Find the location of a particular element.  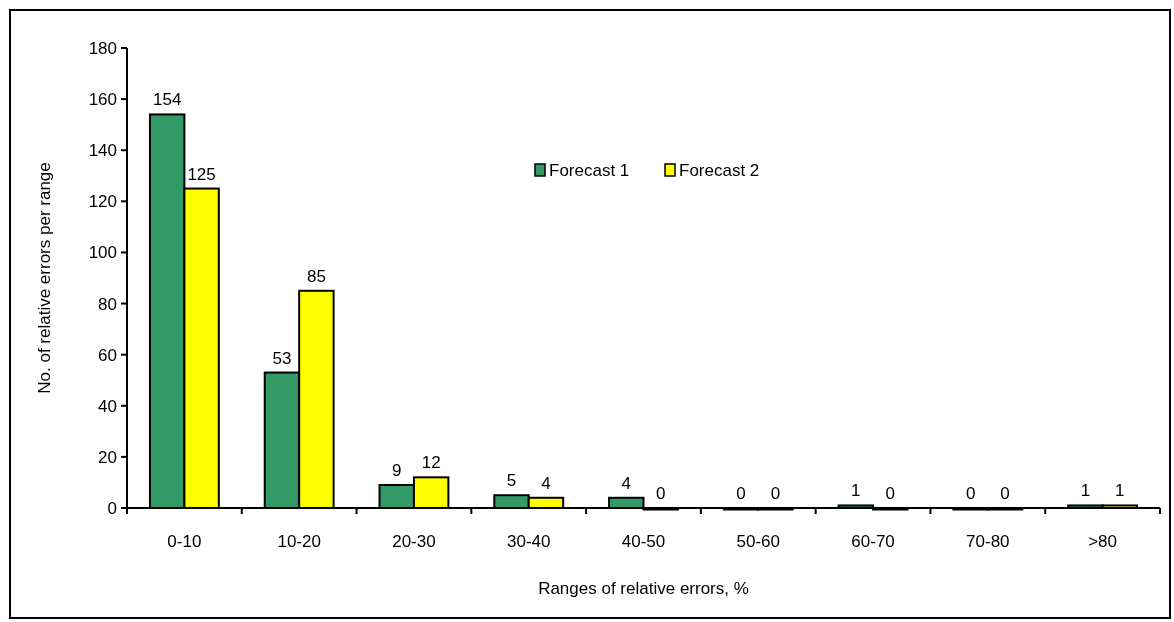

x-tick-label: 20-30 is located at coordinates (414, 541).